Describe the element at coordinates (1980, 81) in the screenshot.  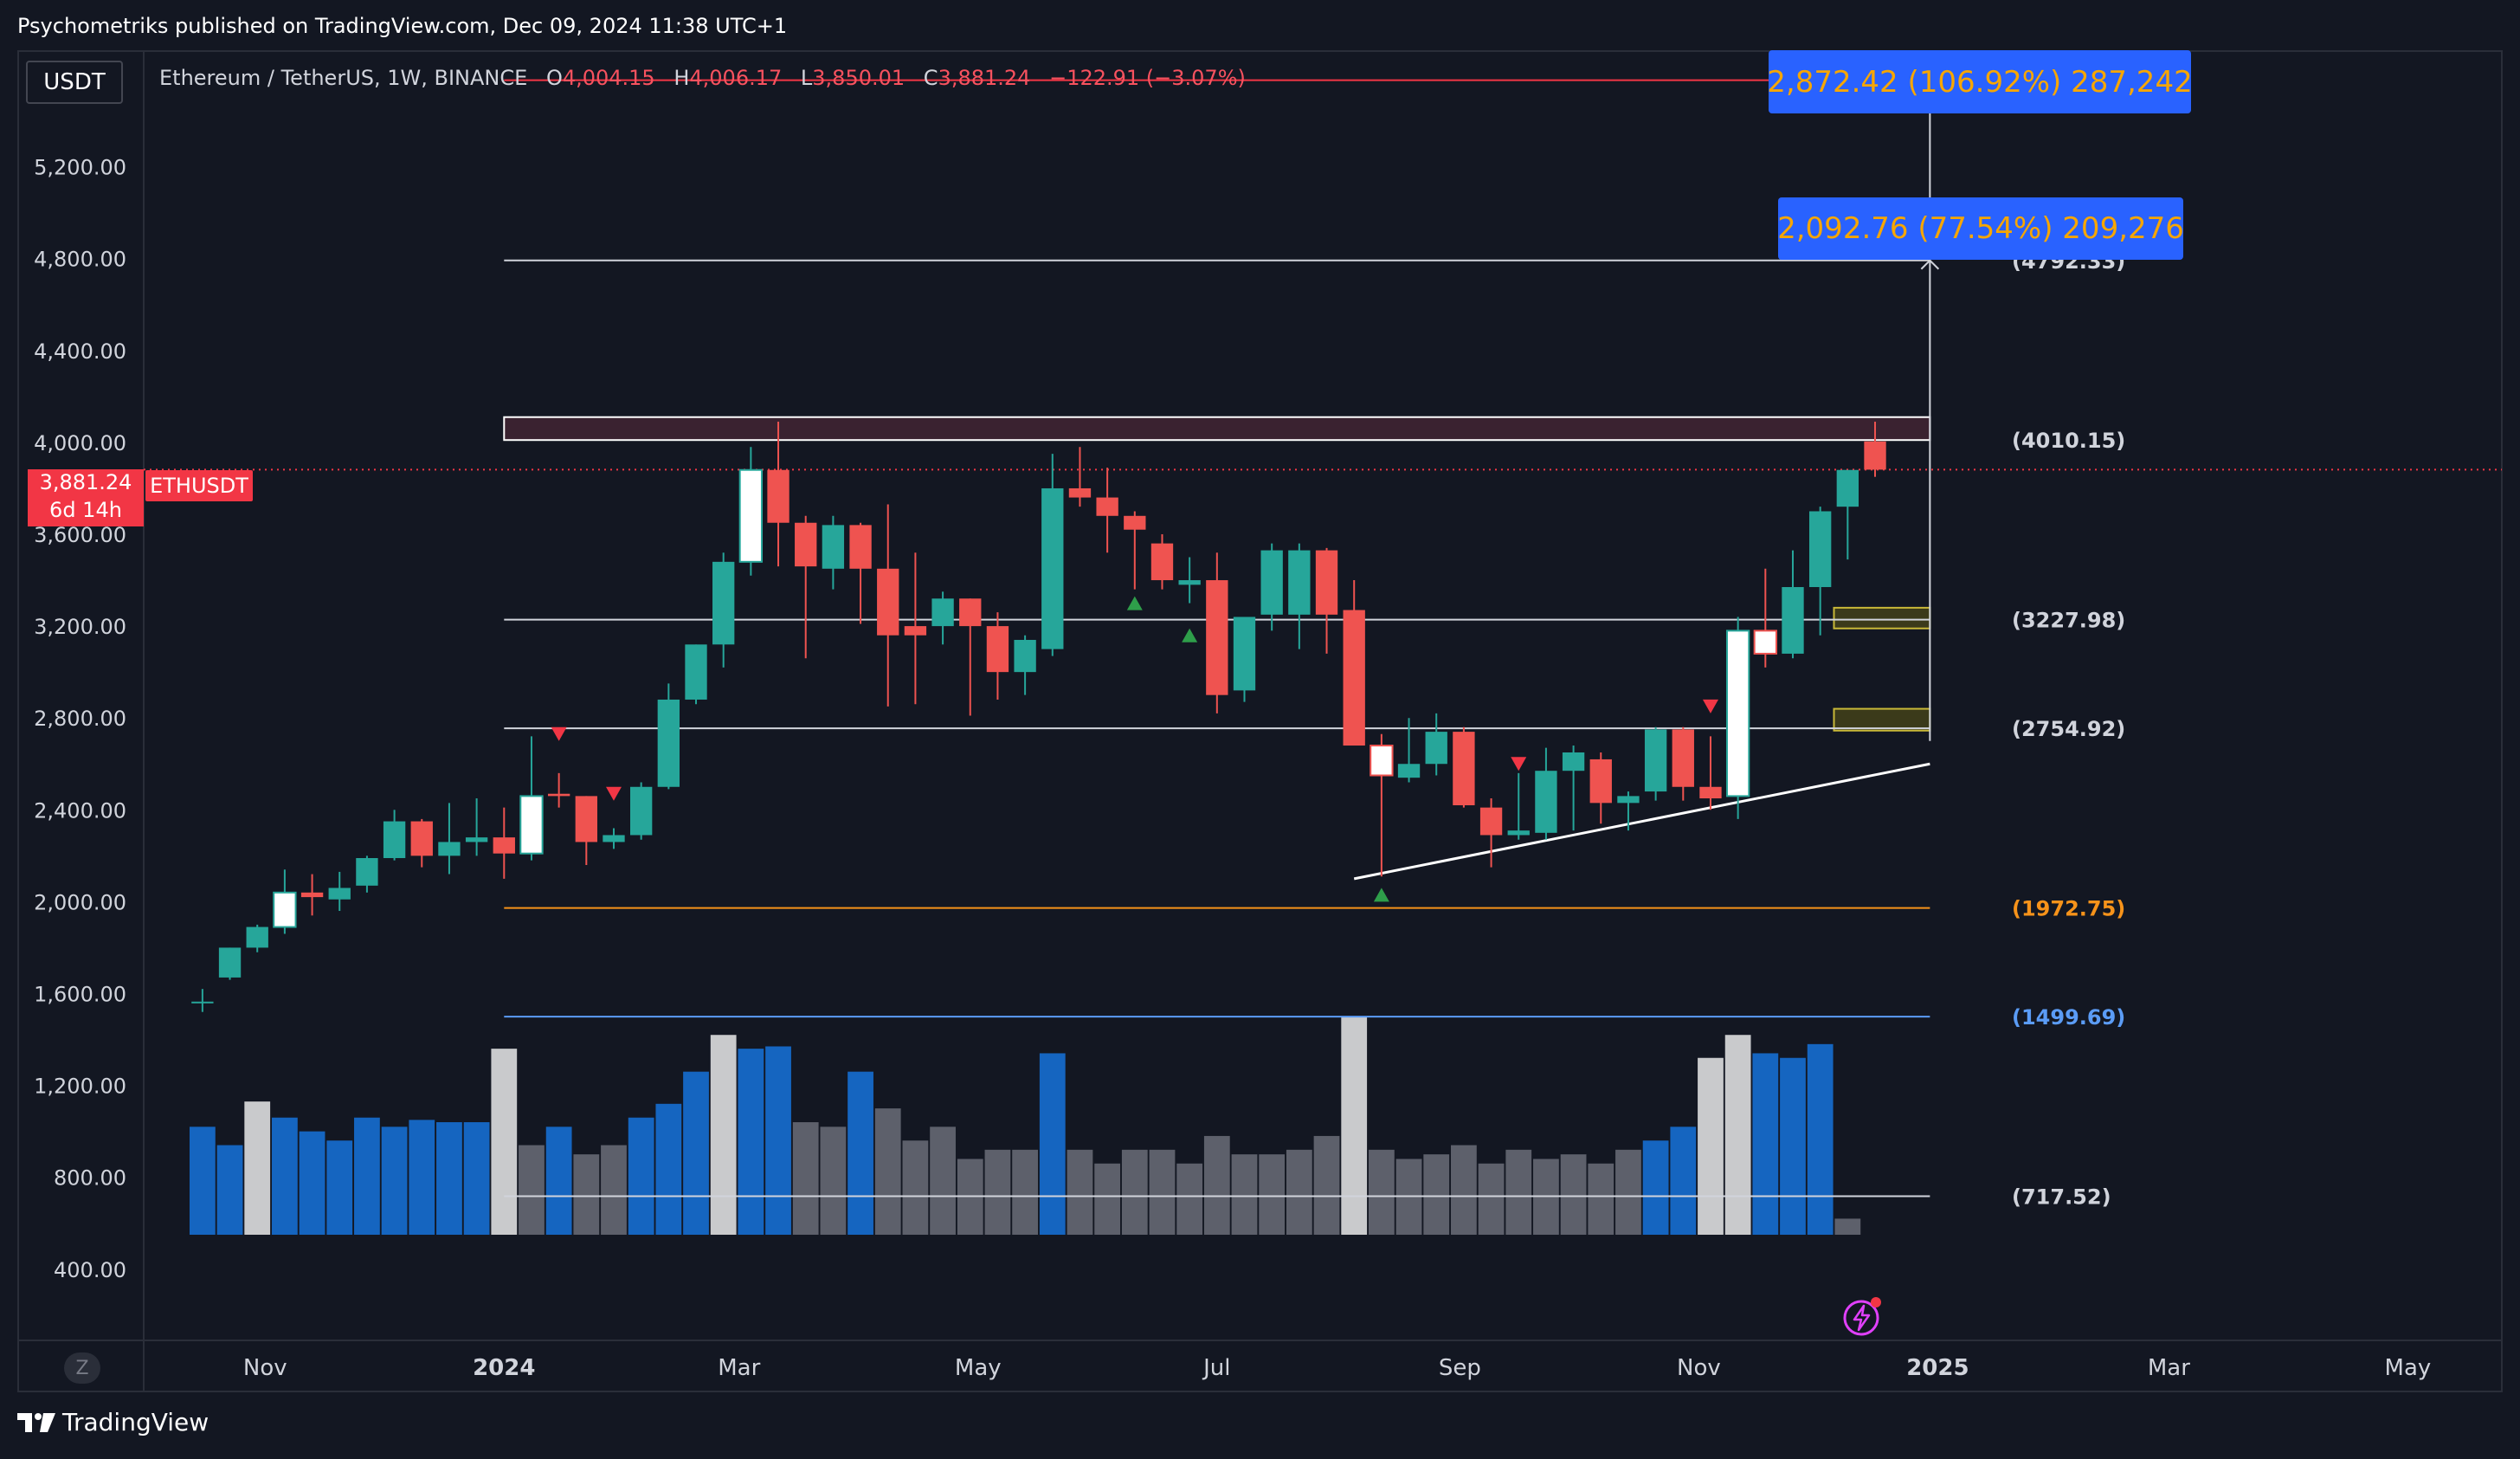
I see `measure-label-upper: 2,872.42 (106.92%) 287,242` at that location.